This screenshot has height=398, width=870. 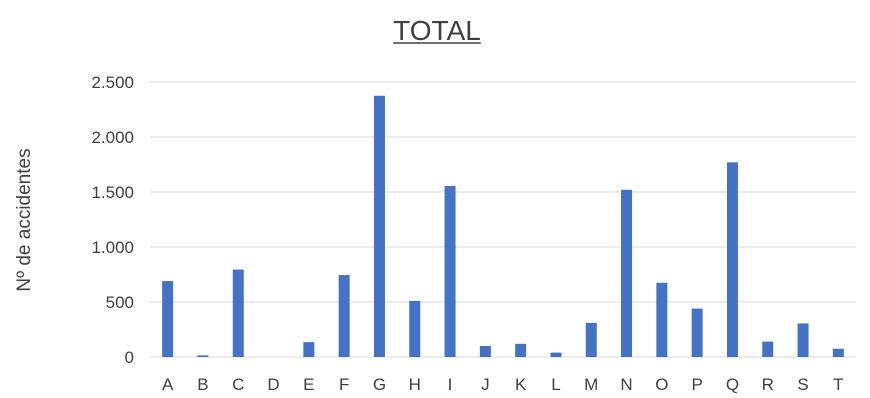 I want to click on y-tick-label: 2.500, so click(x=112, y=82).